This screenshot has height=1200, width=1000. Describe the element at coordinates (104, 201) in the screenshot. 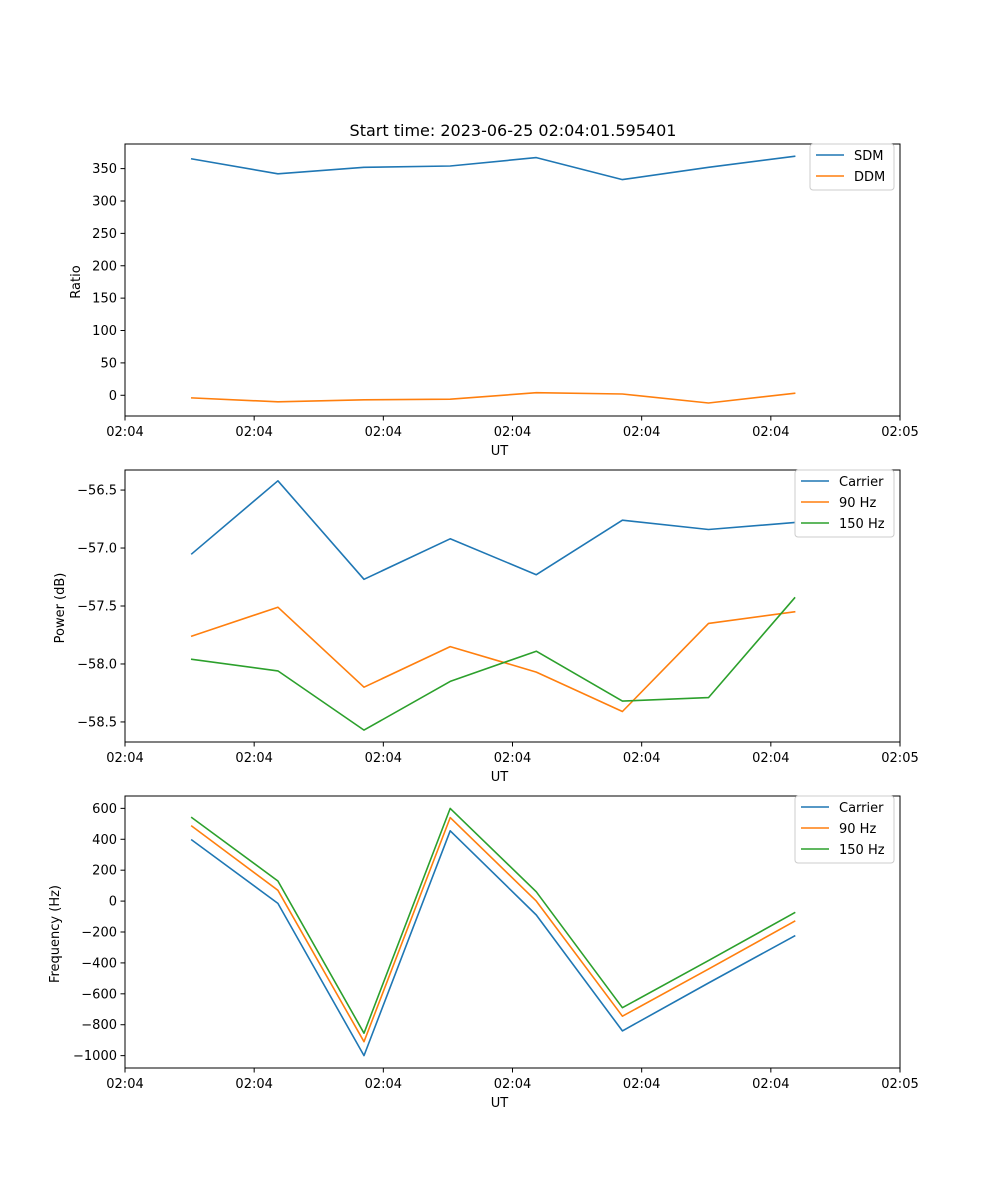

I see `y-tick-label: 300` at that location.